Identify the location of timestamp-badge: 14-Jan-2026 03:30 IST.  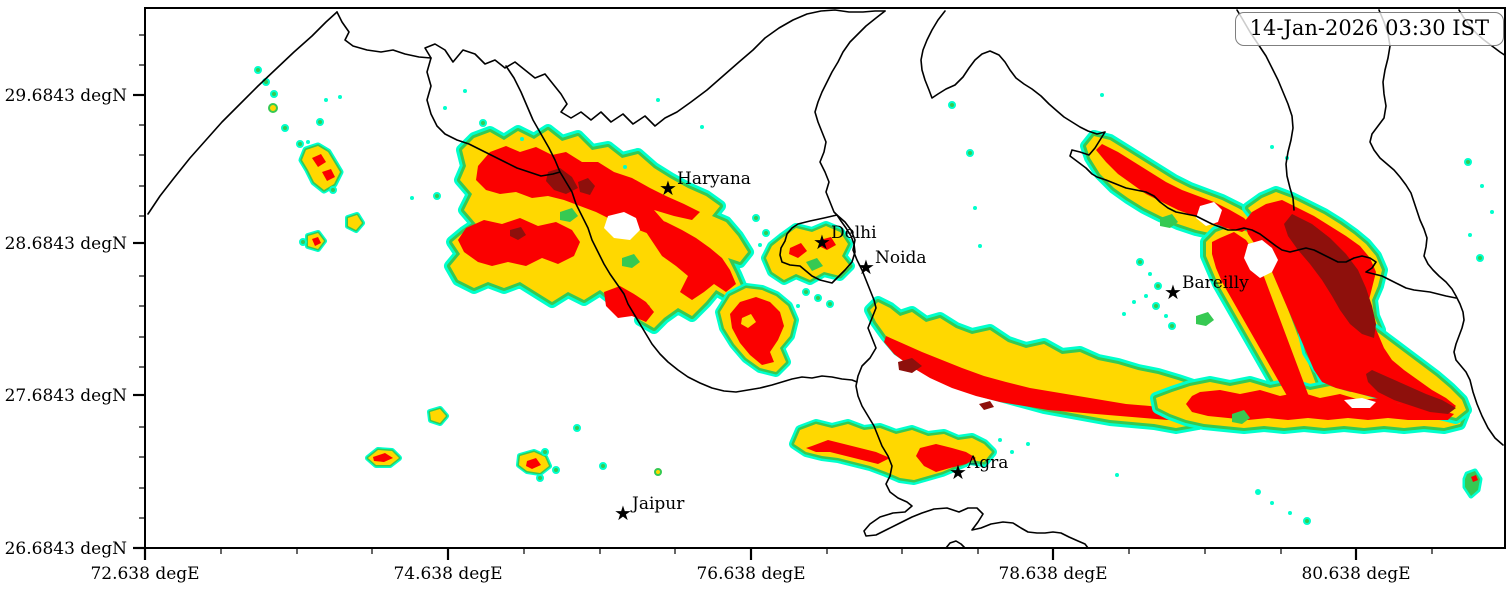
(1369, 29).